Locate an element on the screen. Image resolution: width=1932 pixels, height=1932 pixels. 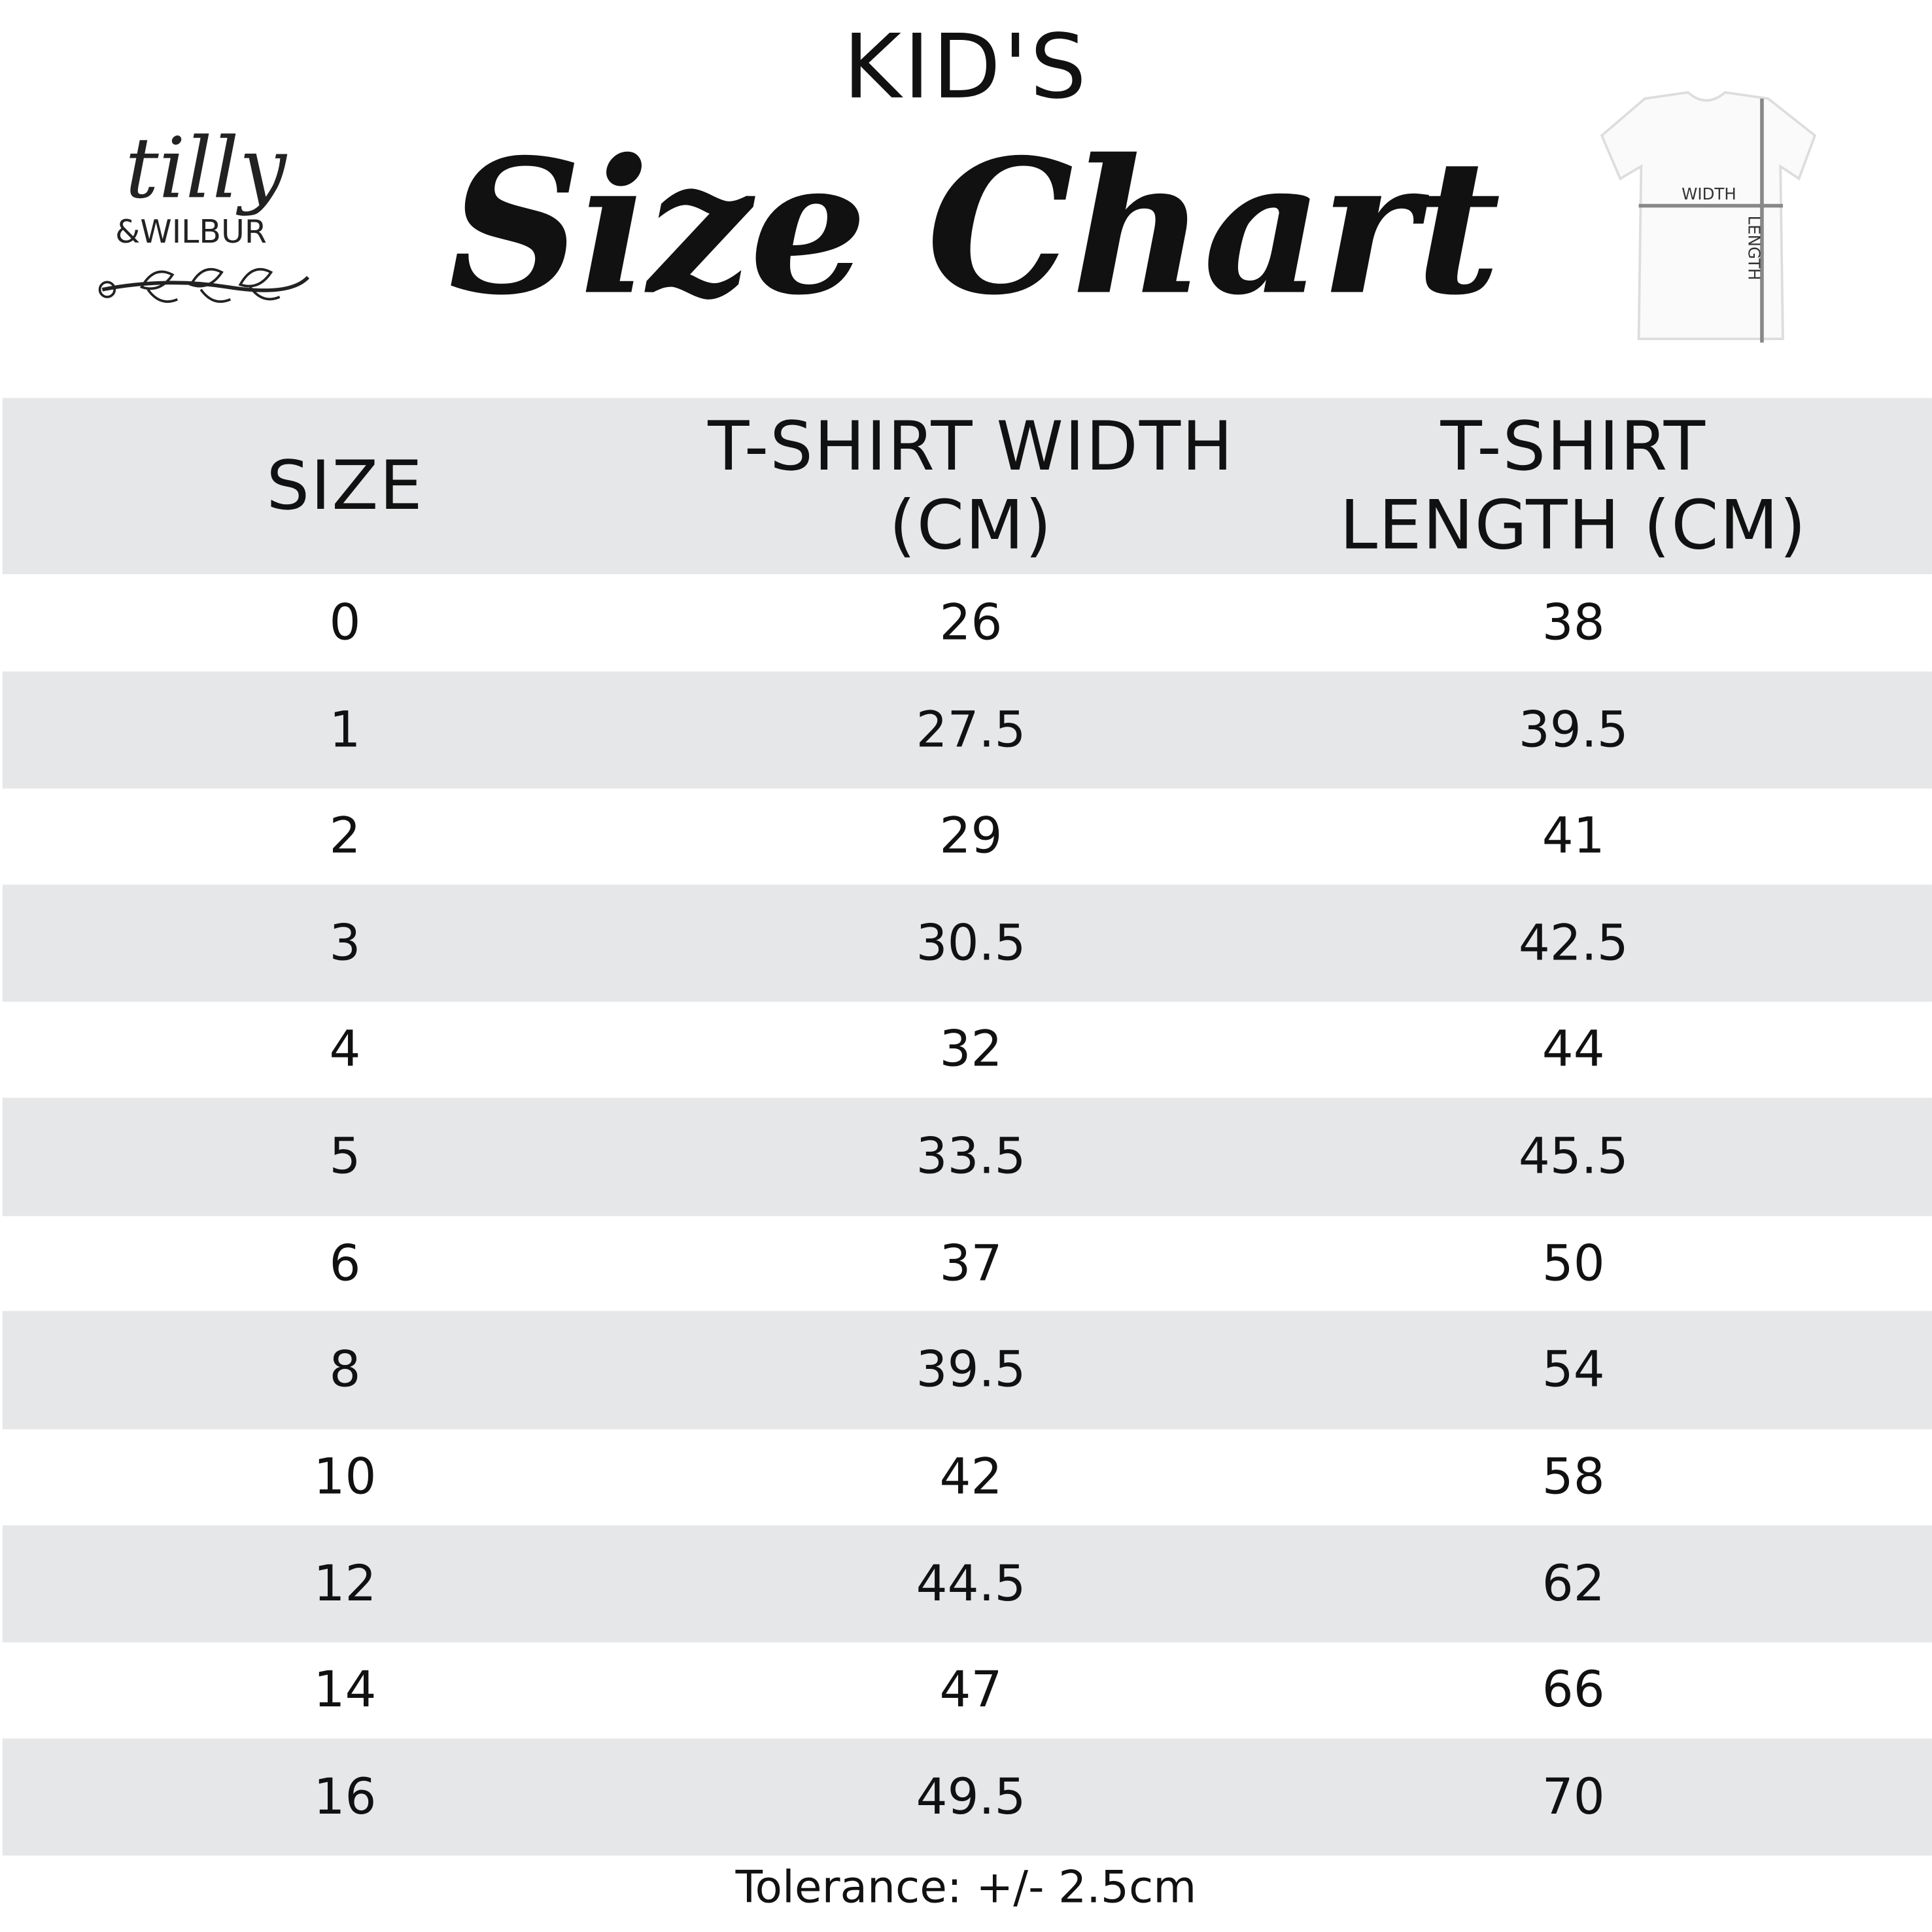
page-title: Size Chart is located at coordinates (974, 228).